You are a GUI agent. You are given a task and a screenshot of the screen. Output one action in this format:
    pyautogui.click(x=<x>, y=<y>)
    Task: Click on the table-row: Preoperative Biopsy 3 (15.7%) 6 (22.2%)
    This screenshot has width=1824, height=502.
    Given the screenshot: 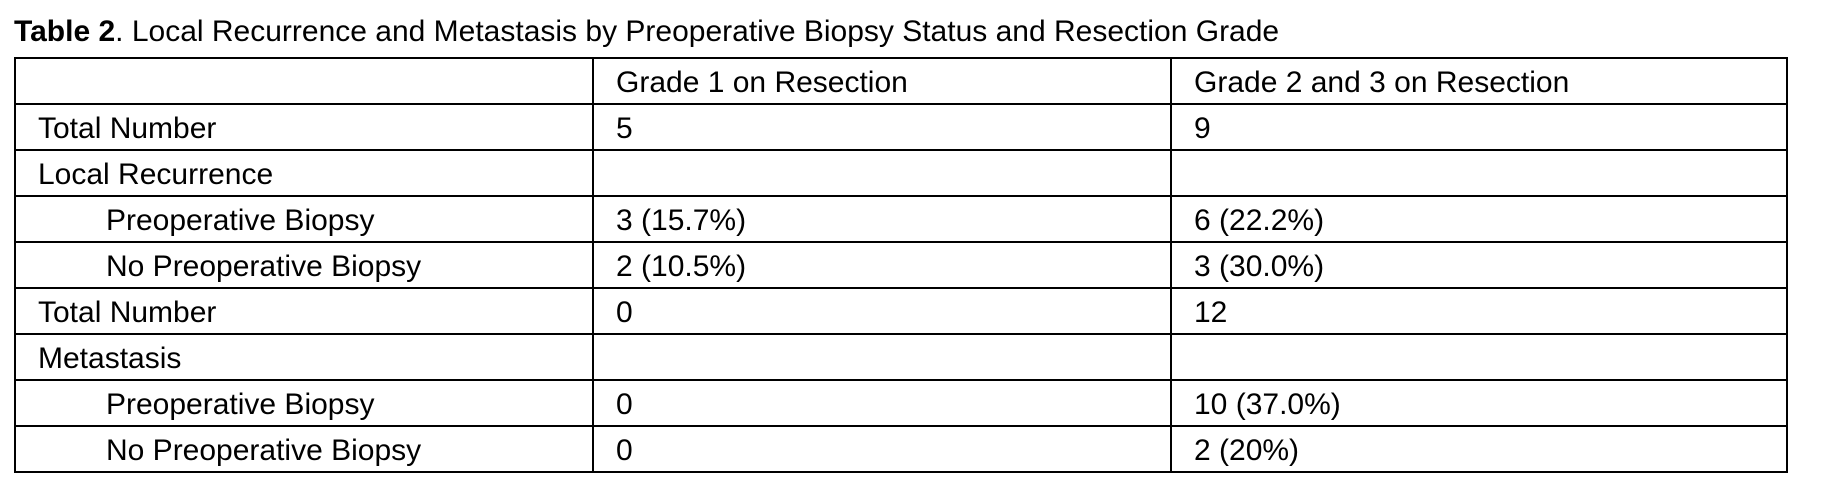 What is the action you would take?
    pyautogui.click(x=901, y=219)
    